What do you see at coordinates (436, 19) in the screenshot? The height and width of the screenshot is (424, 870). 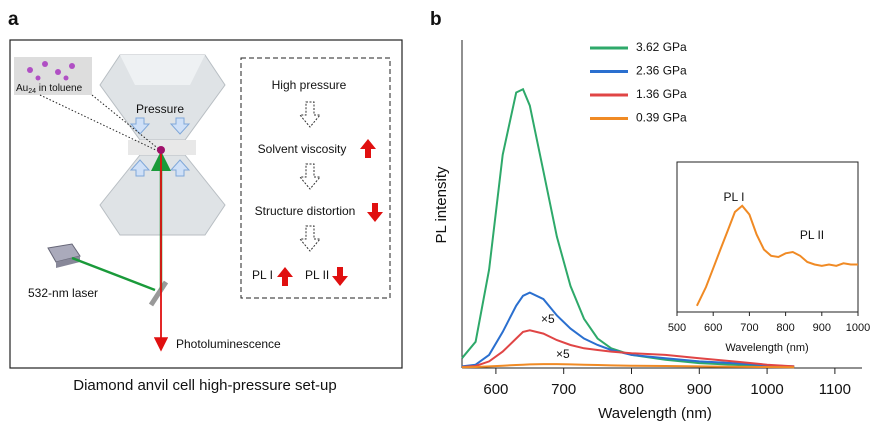 I see `panel-label: b` at bounding box center [436, 19].